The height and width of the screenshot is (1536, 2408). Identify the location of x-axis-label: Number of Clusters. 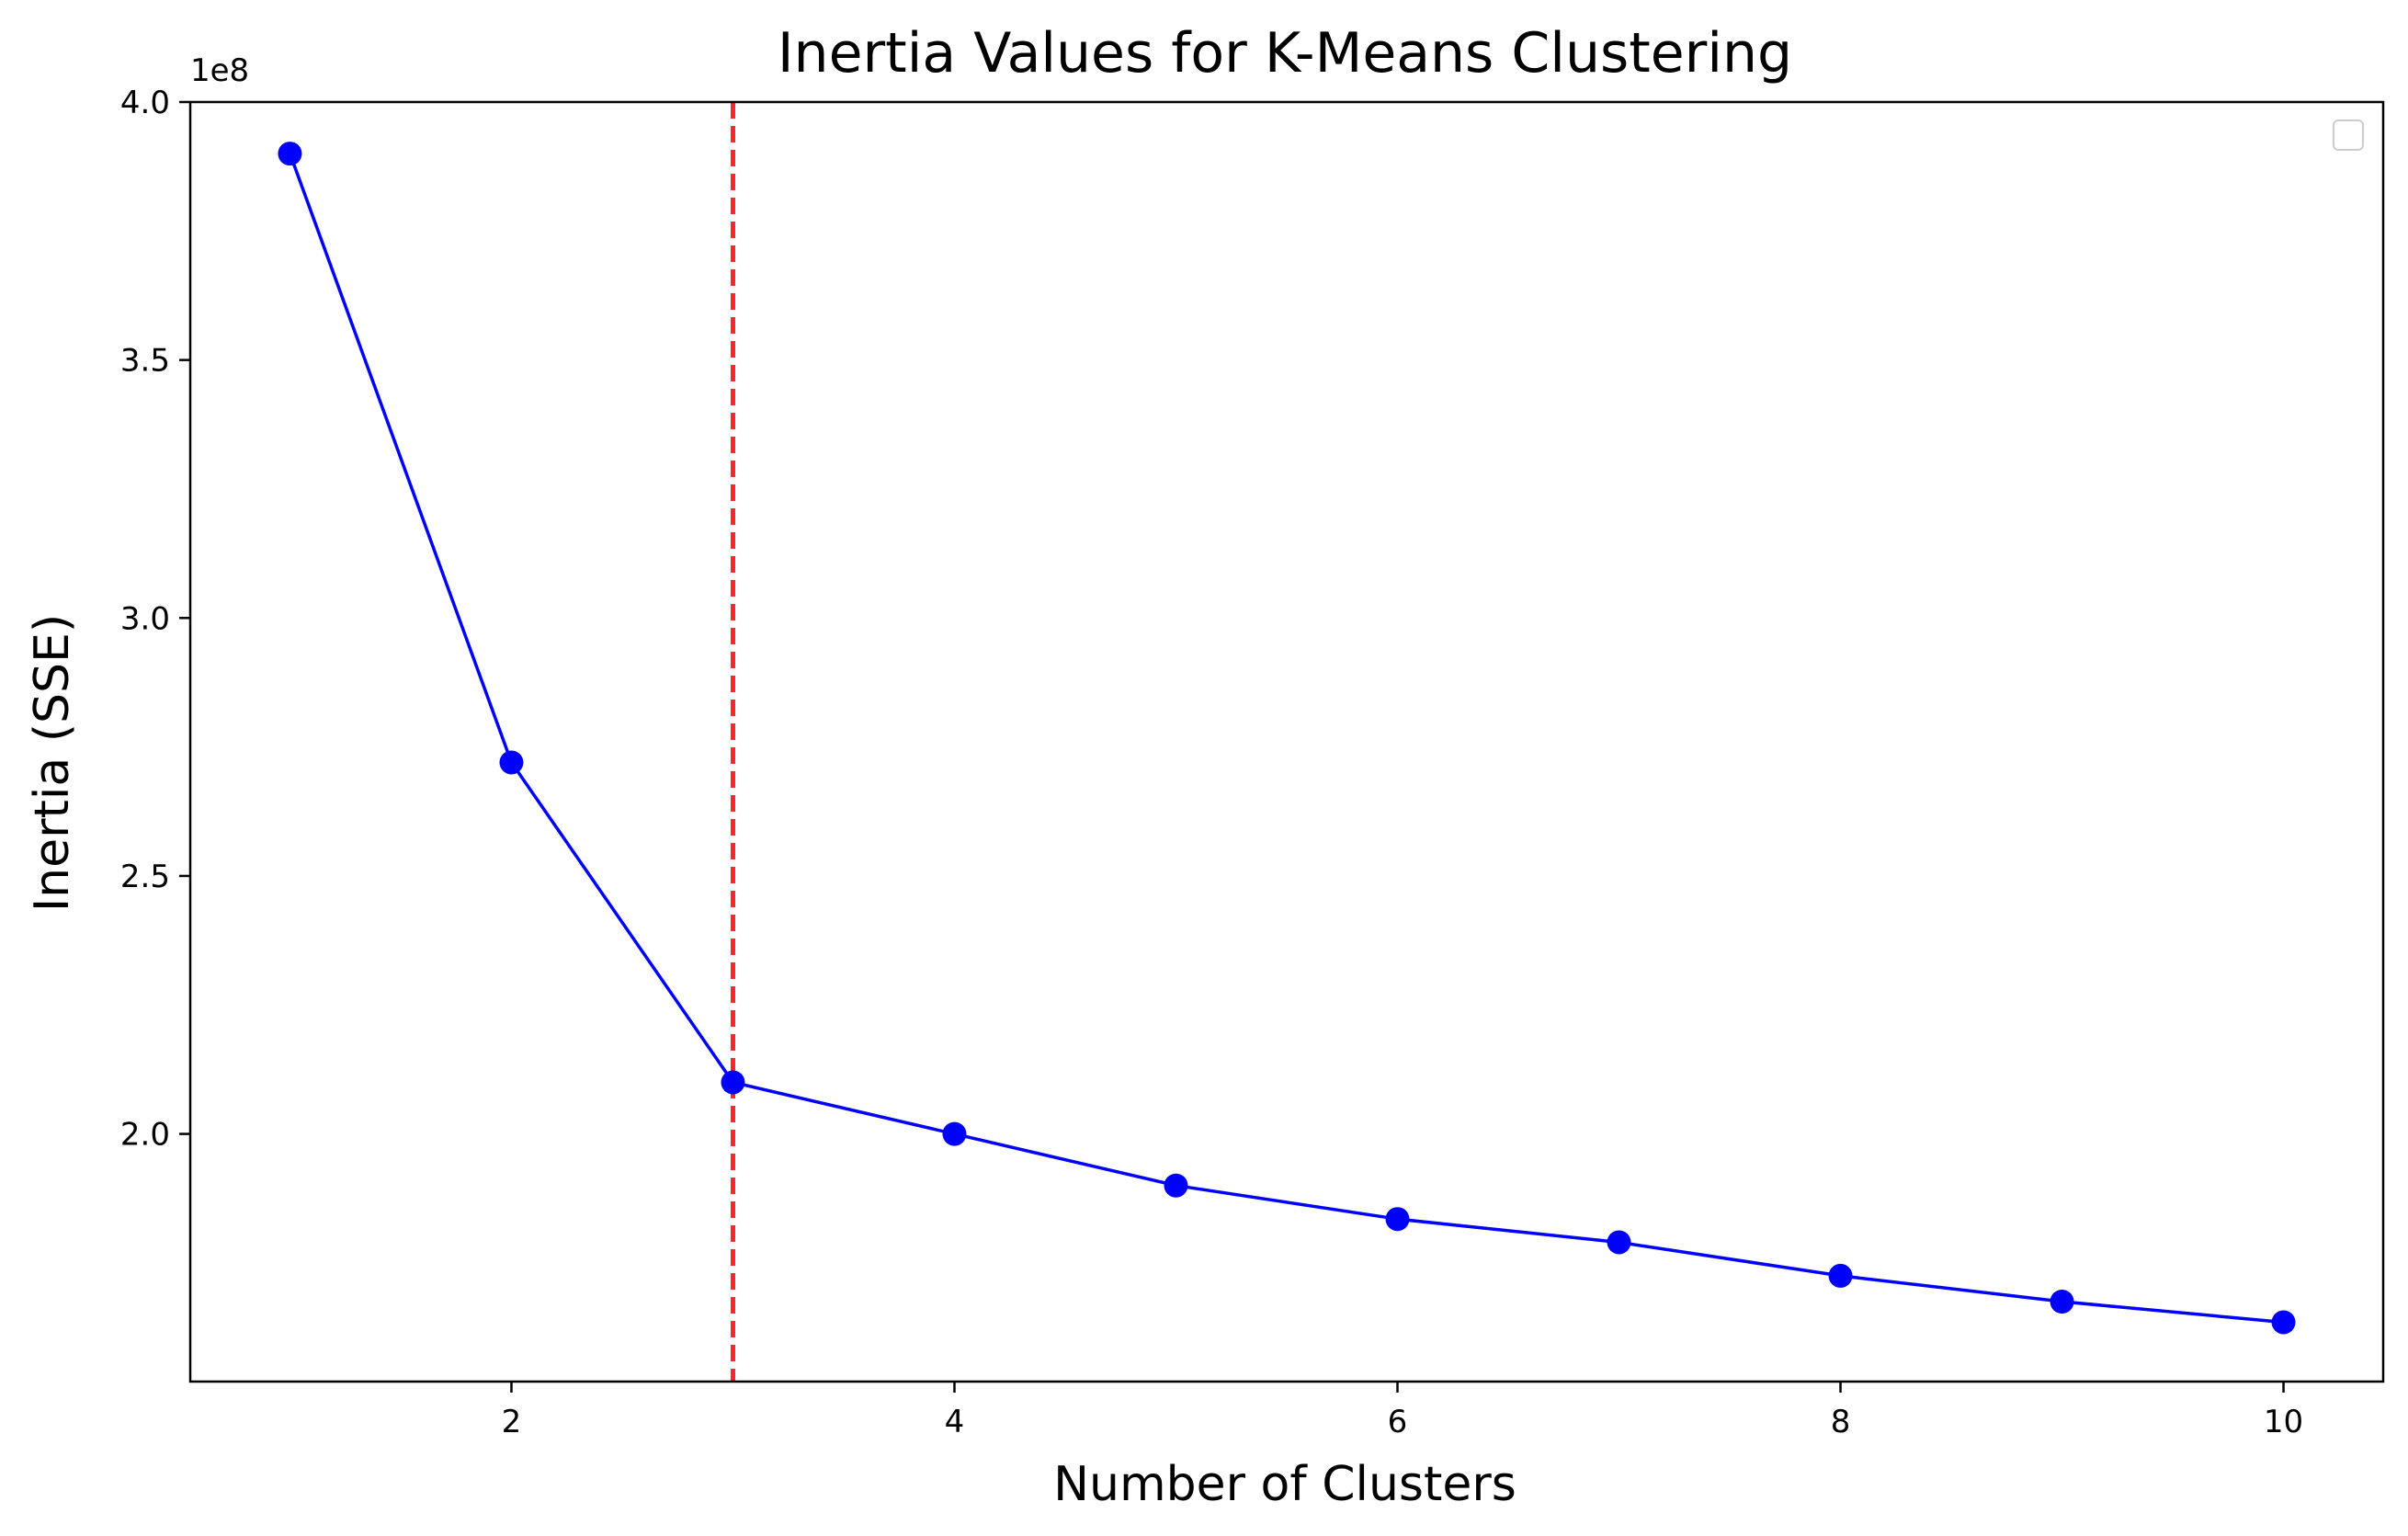
(1284, 1484).